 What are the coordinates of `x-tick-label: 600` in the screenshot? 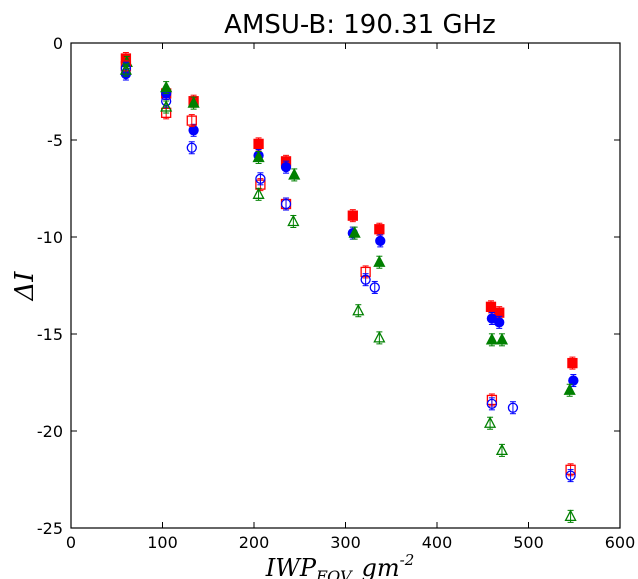 It's located at (620, 542).